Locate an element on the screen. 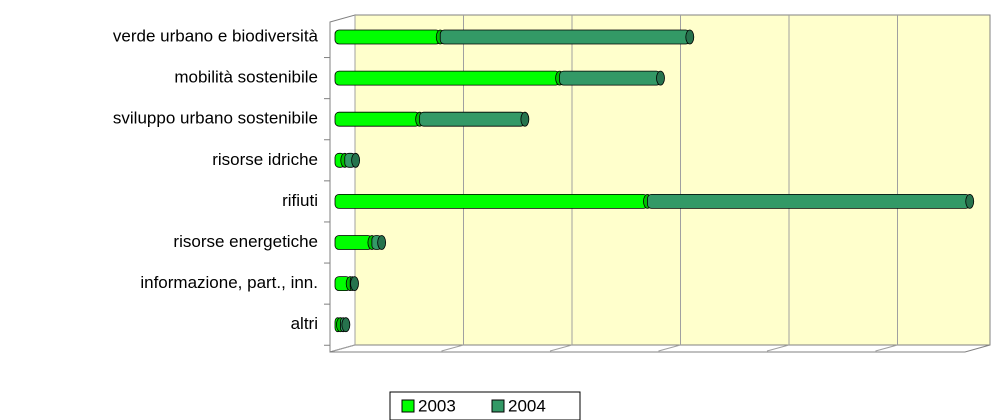 This screenshot has width=992, height=420. legend-box is located at coordinates (485, 405).